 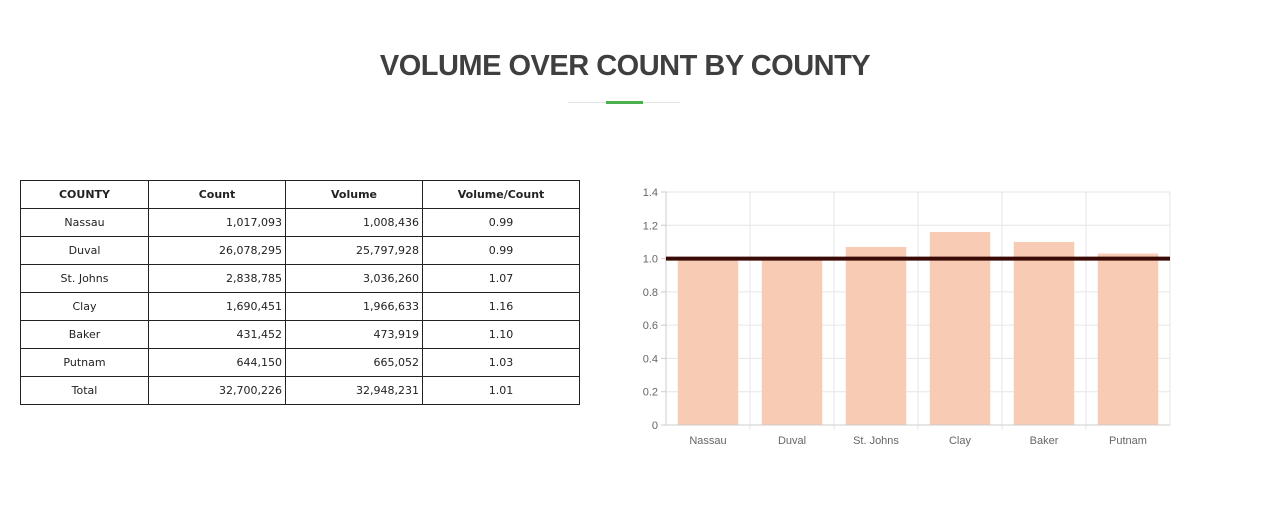 What do you see at coordinates (1044, 441) in the screenshot?
I see `x-tick-label: Baker` at bounding box center [1044, 441].